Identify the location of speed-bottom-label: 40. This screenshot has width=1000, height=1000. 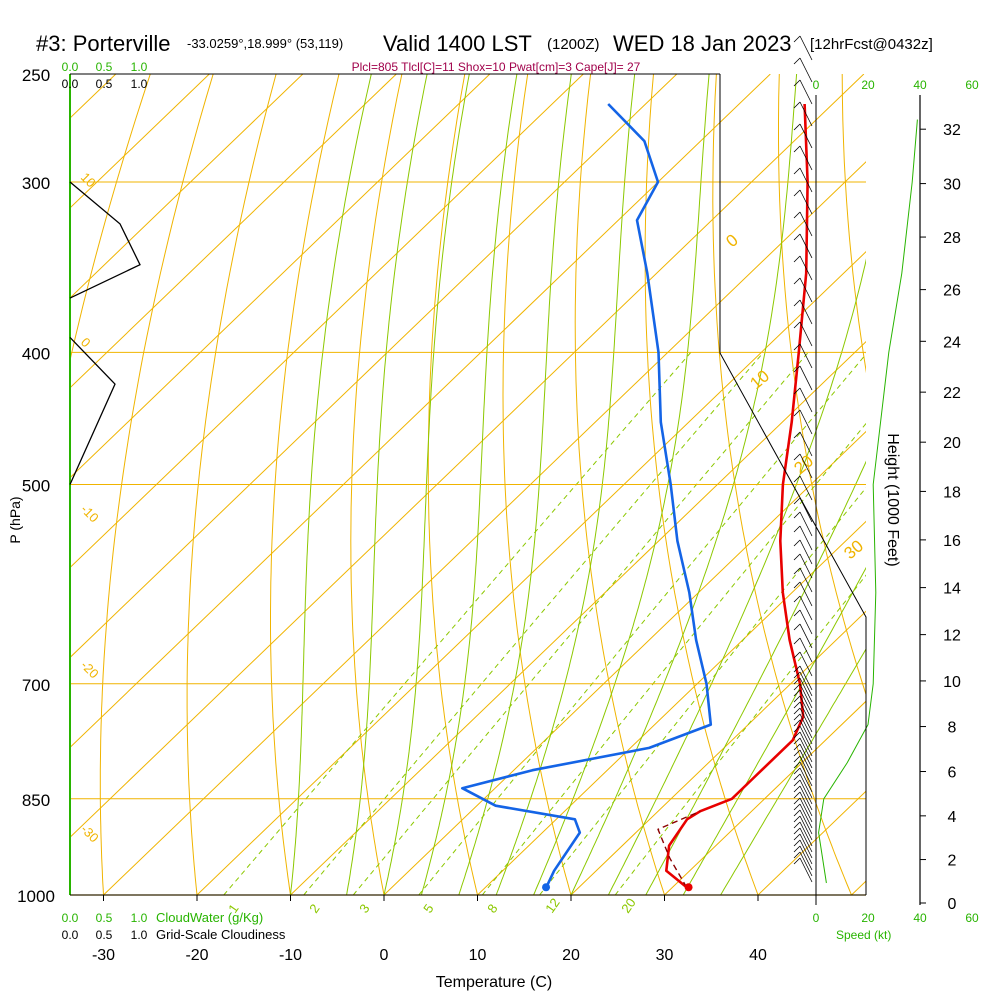
(920, 918).